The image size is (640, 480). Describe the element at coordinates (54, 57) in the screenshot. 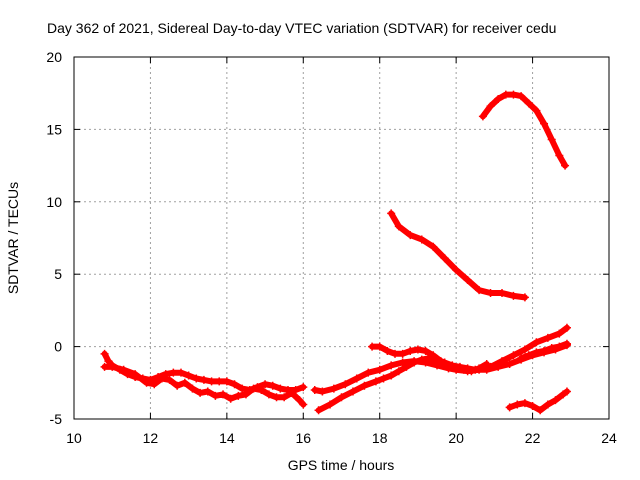

I see `y-tick-label: 20` at that location.